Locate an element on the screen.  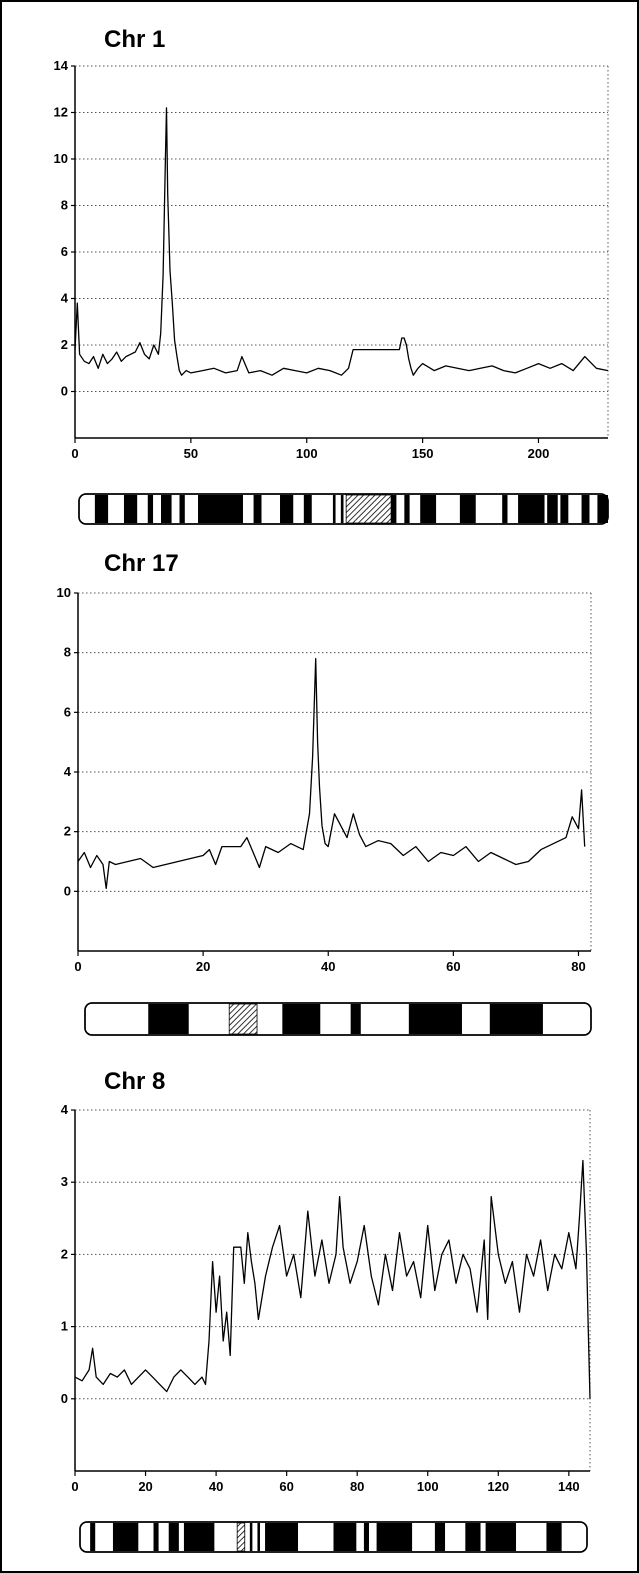
chart-title-chr17: Chr 17 is located at coordinates (141, 563).